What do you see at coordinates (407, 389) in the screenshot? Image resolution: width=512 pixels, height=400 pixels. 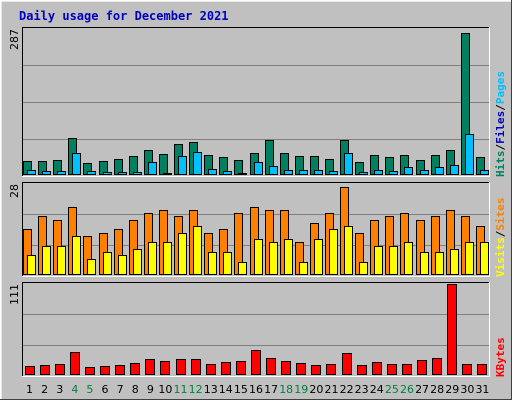 I see `x-tick-label: 26` at bounding box center [407, 389].